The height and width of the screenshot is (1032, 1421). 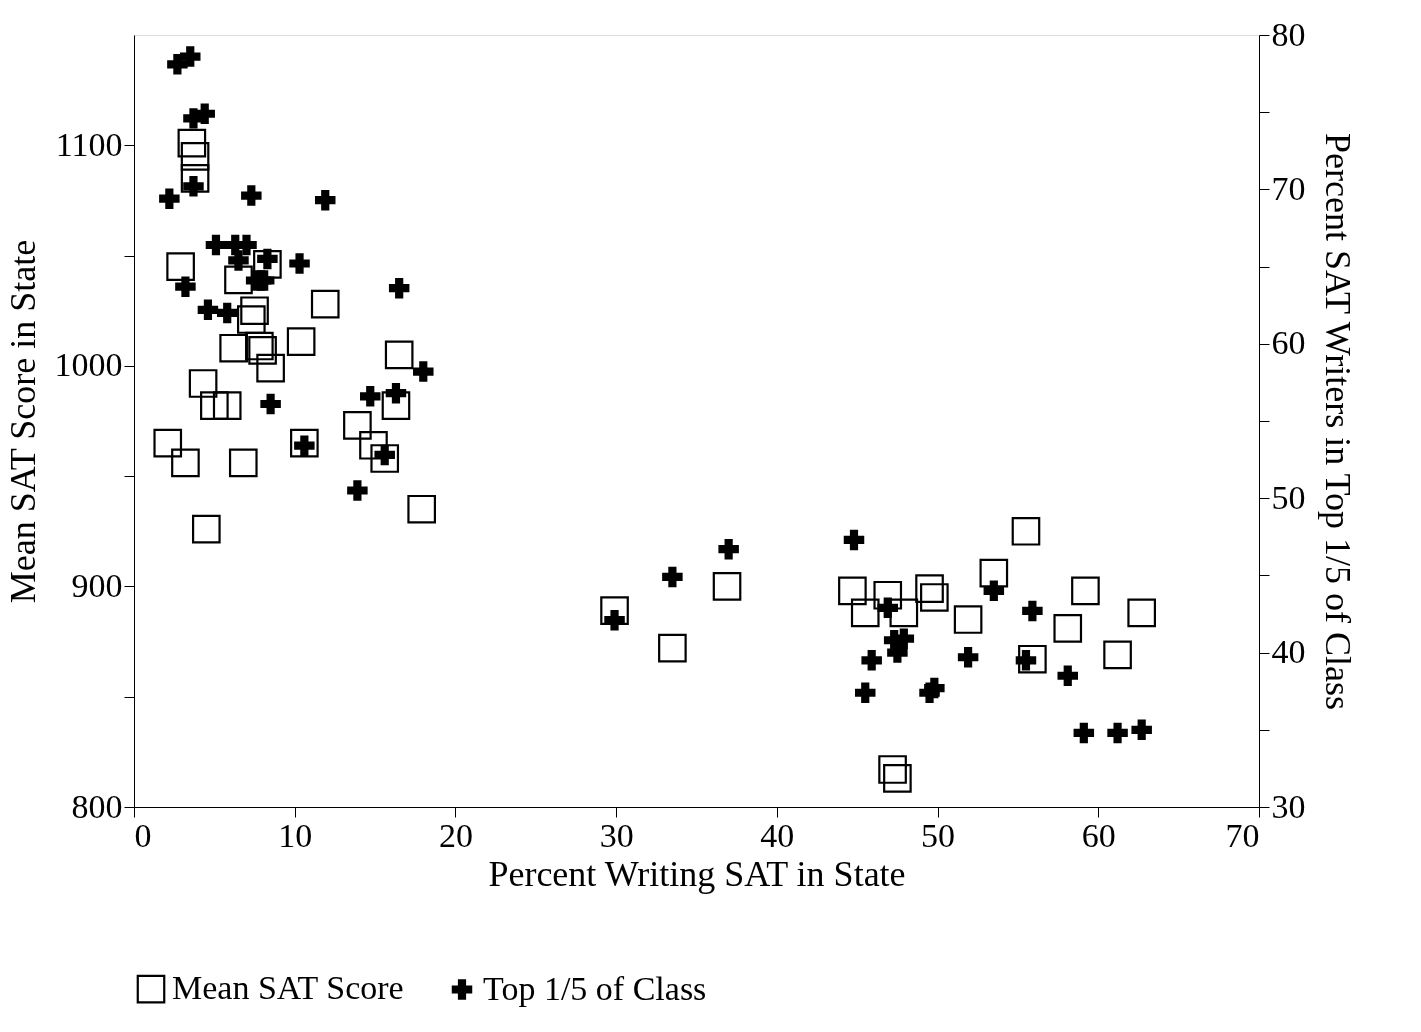 I want to click on x-tick-label: 60, so click(x=1098, y=835).